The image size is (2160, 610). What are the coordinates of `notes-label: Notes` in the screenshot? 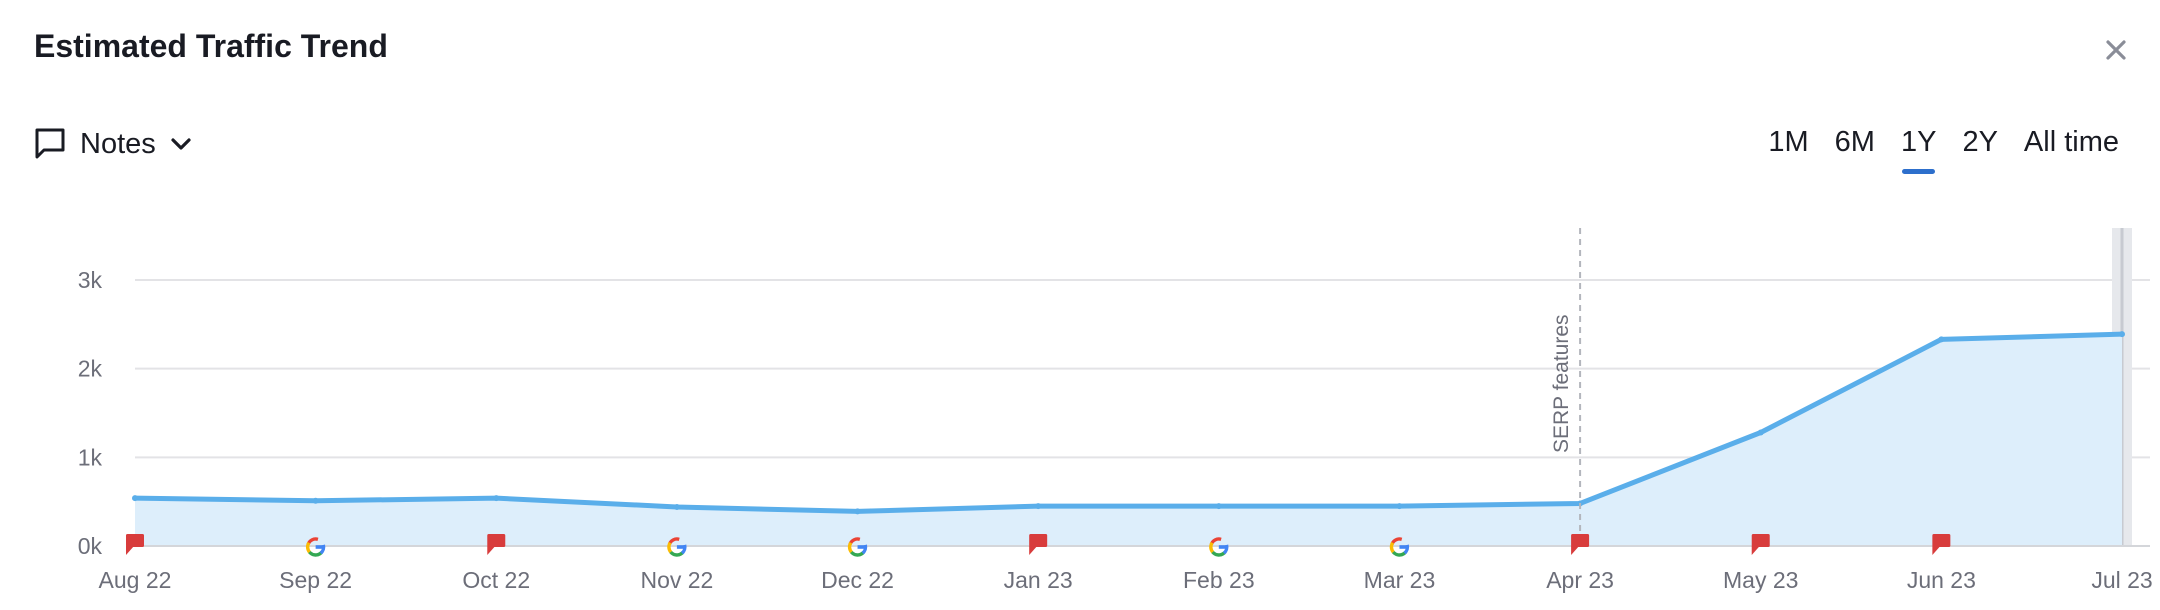 It's located at (118, 143).